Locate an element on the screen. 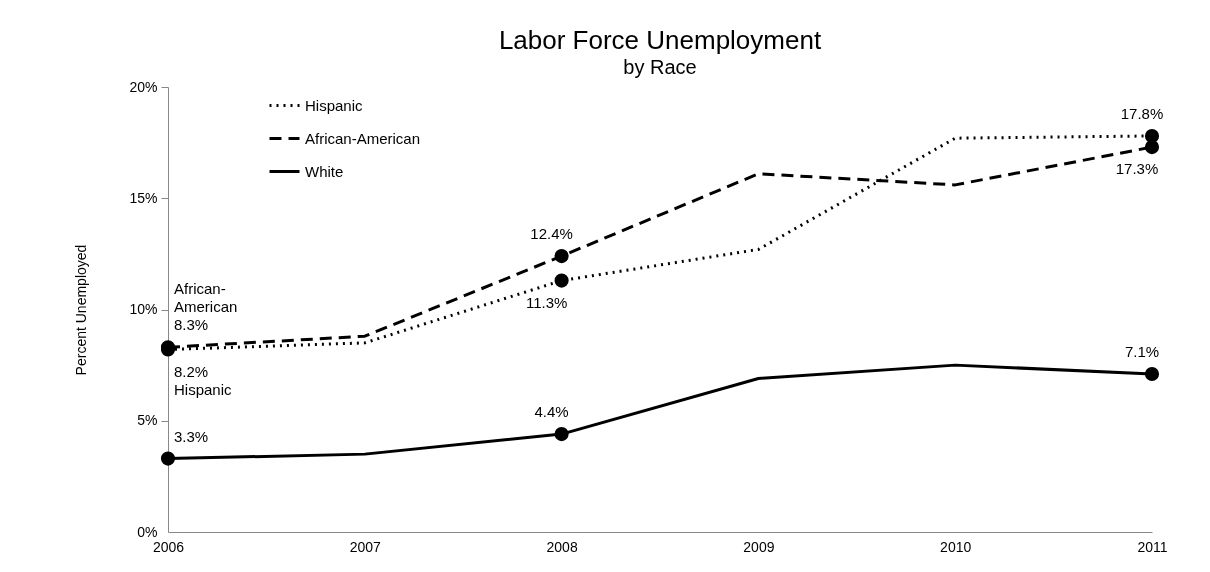  data-label: 7.1% is located at coordinates (1142, 352).